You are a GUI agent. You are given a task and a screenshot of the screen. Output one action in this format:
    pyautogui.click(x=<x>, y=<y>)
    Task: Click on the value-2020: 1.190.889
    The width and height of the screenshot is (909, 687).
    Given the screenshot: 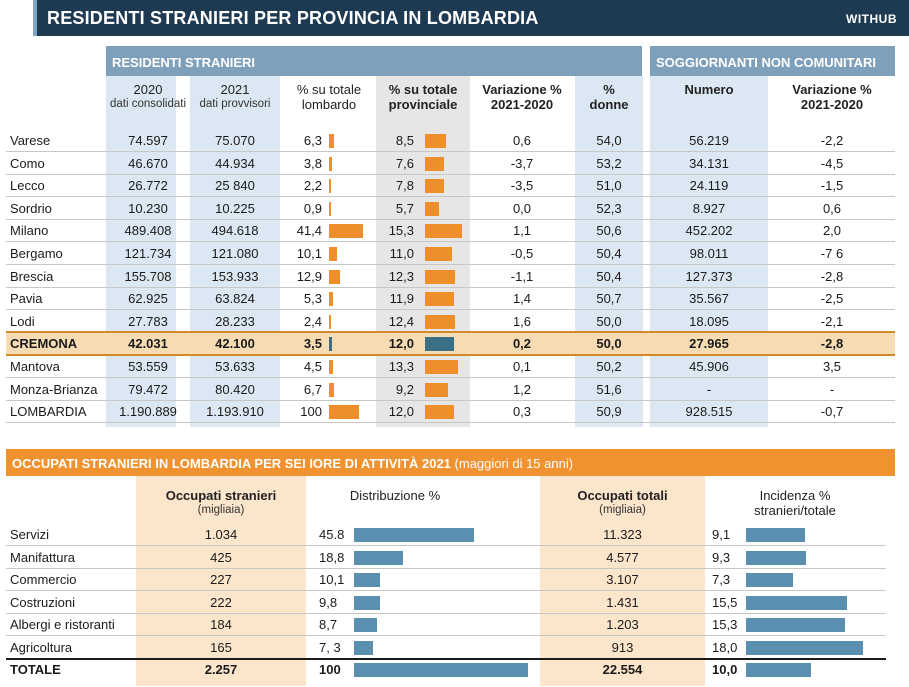 What is the action you would take?
    pyautogui.click(x=148, y=412)
    